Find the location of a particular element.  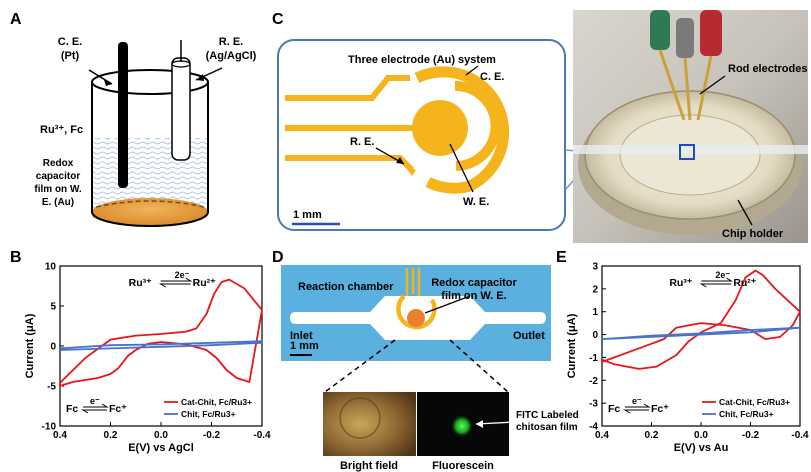

panel-label-b: B is located at coordinates (16, 257).